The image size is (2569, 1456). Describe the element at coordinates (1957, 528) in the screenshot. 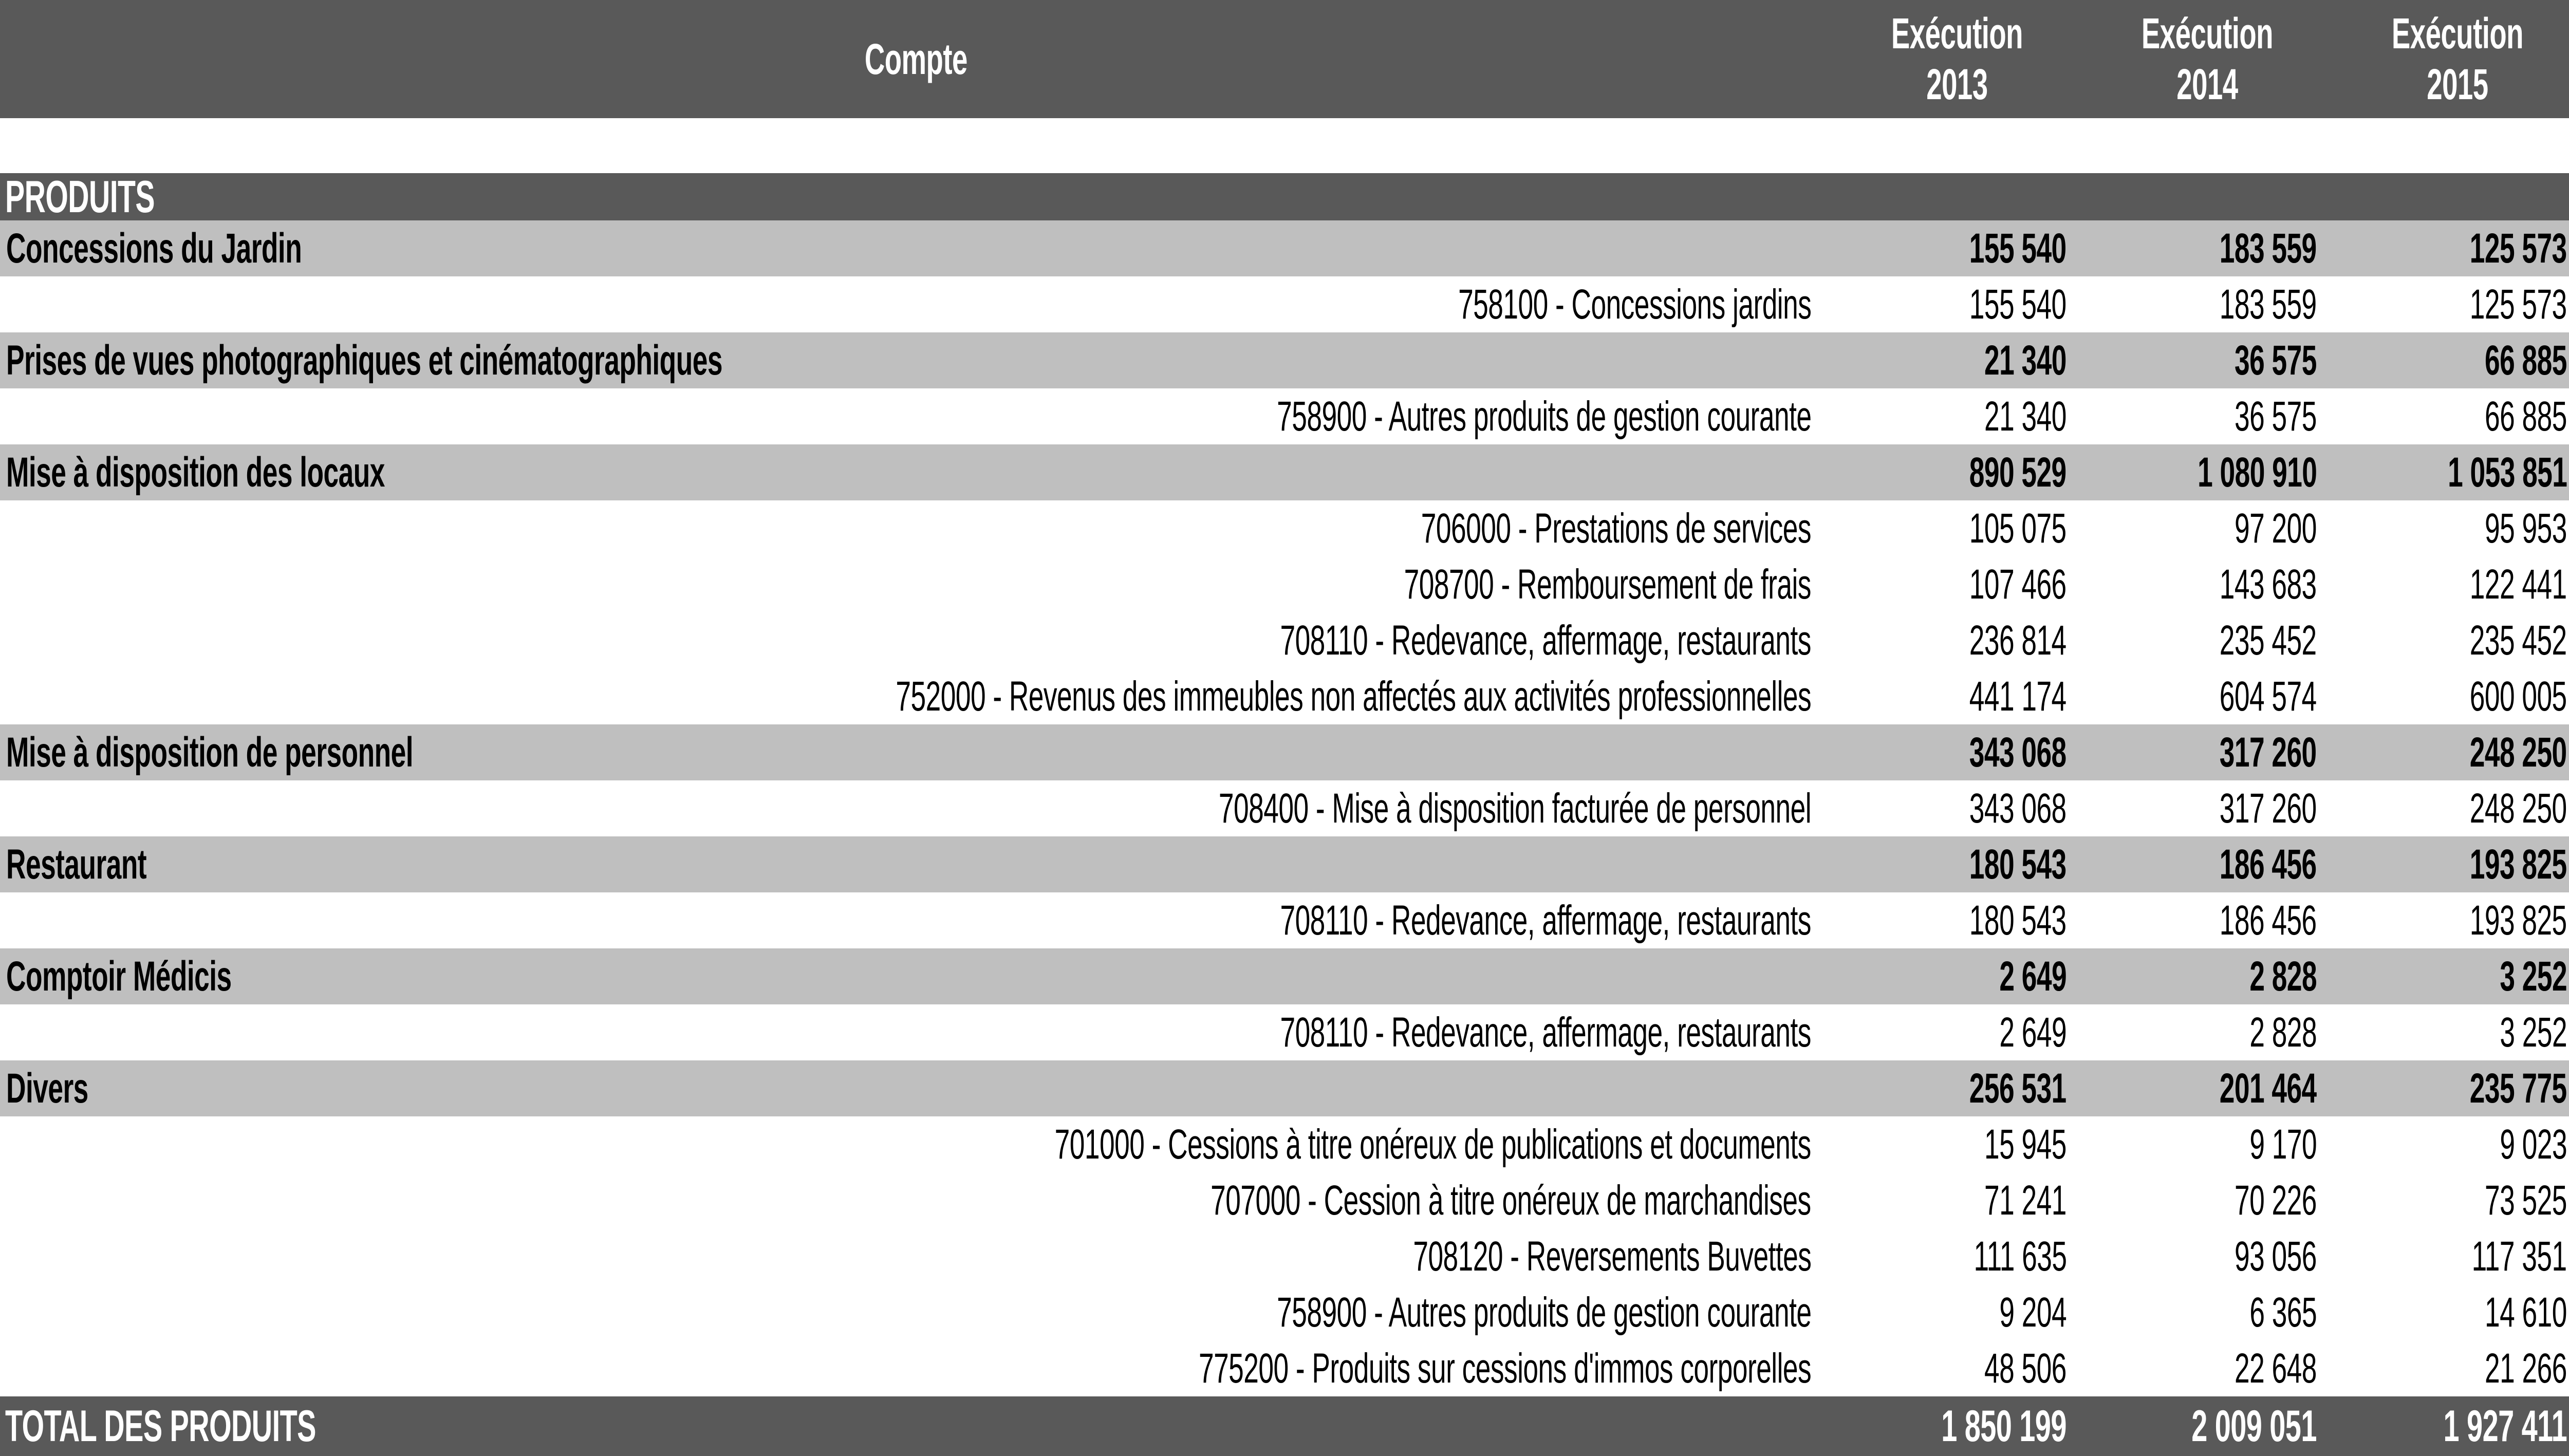

I see `value-cell: 105 075` at that location.